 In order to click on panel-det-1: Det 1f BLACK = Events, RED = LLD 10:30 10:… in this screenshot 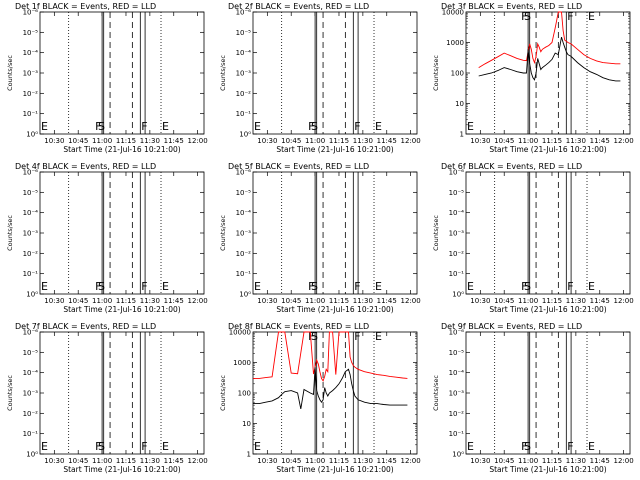, I will do `click(107, 78)`.